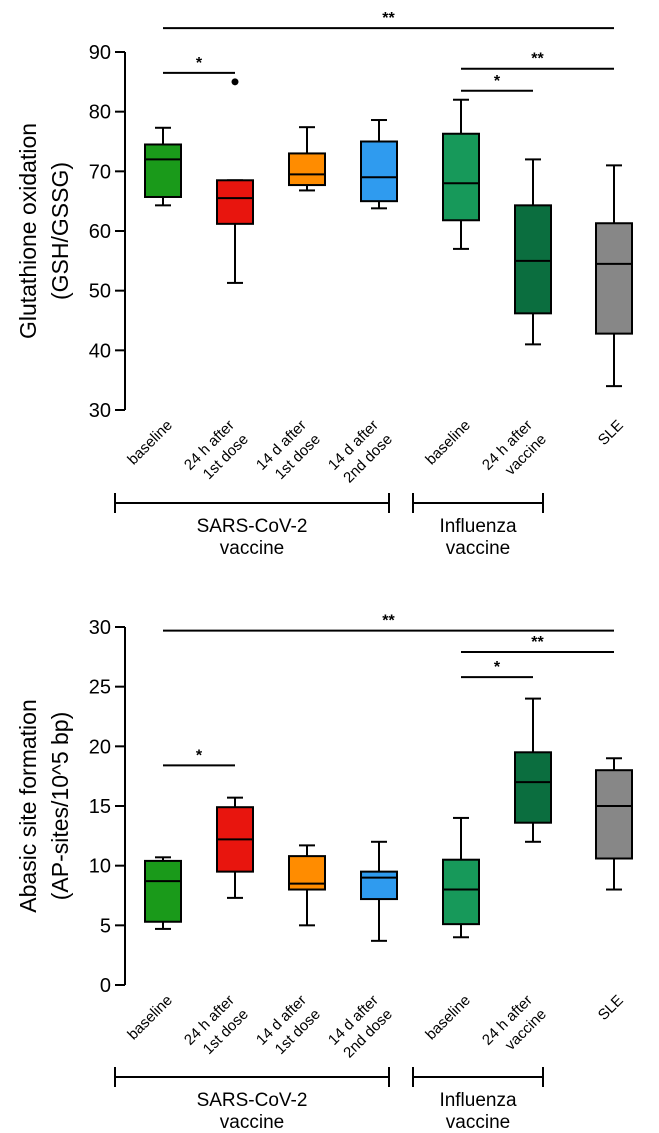 The height and width of the screenshot is (1133, 659). I want to click on y-axis-label: Abasic site formation, so click(28, 805).